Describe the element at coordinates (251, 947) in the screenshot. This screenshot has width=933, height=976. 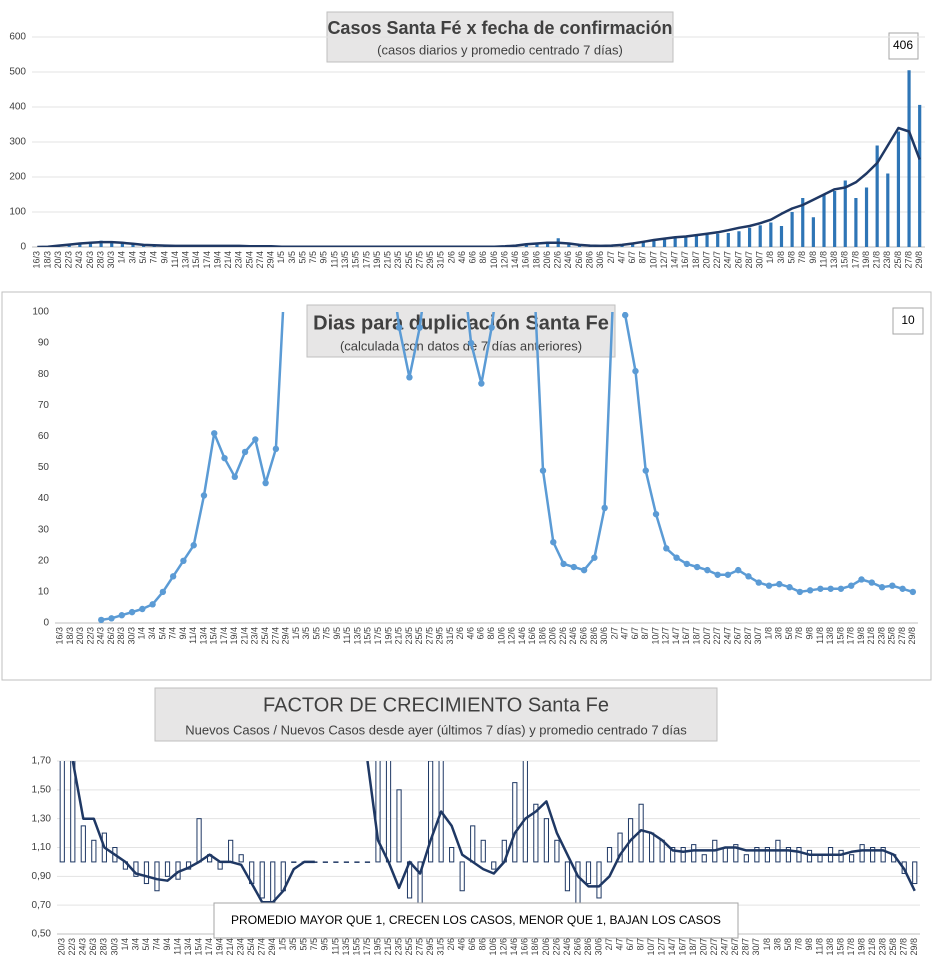
I see `x-tick-label: 25/4` at that location.